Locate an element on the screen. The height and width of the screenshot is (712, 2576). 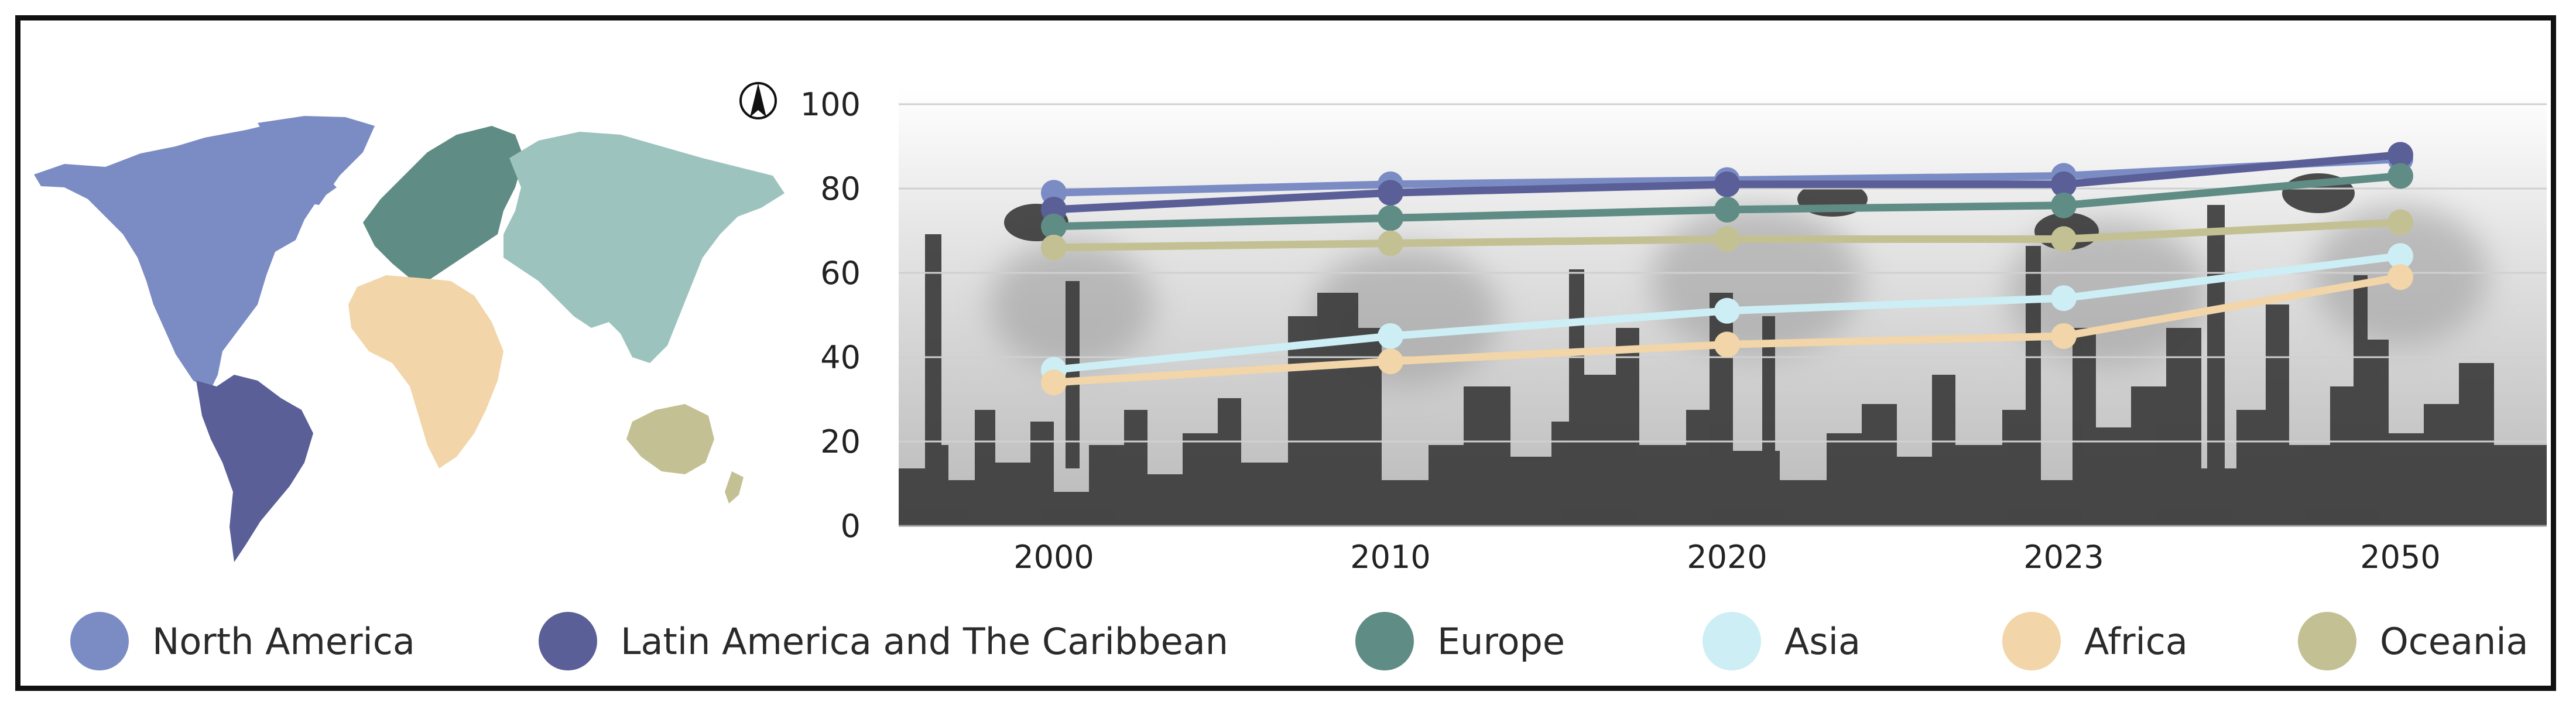
legend-label-1: Latin America and The Caribbean is located at coordinates (924, 641).